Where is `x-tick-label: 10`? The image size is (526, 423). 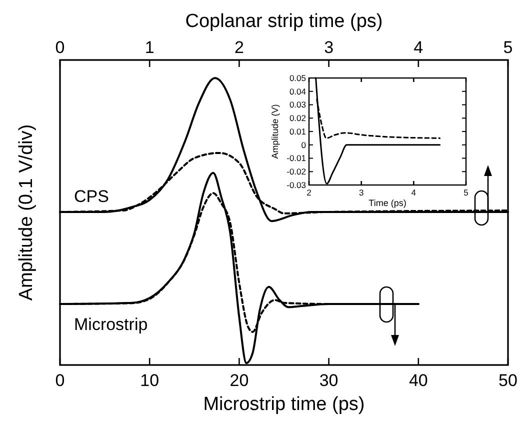 x-tick-label: 10 is located at coordinates (150, 380).